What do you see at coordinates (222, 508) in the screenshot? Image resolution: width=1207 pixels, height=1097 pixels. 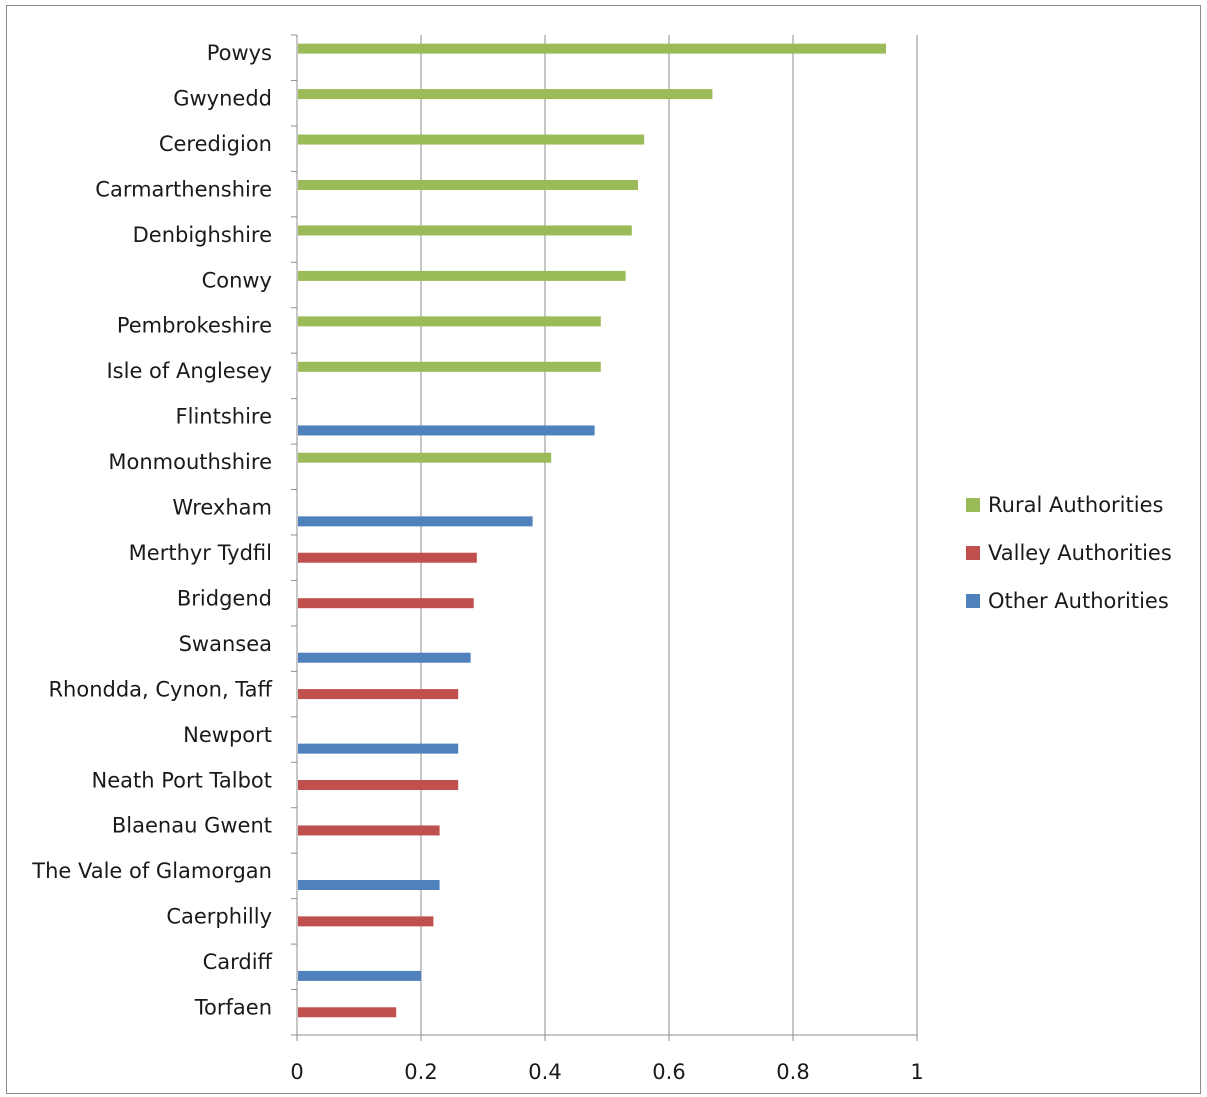 I see `category-label: Wrexham` at bounding box center [222, 508].